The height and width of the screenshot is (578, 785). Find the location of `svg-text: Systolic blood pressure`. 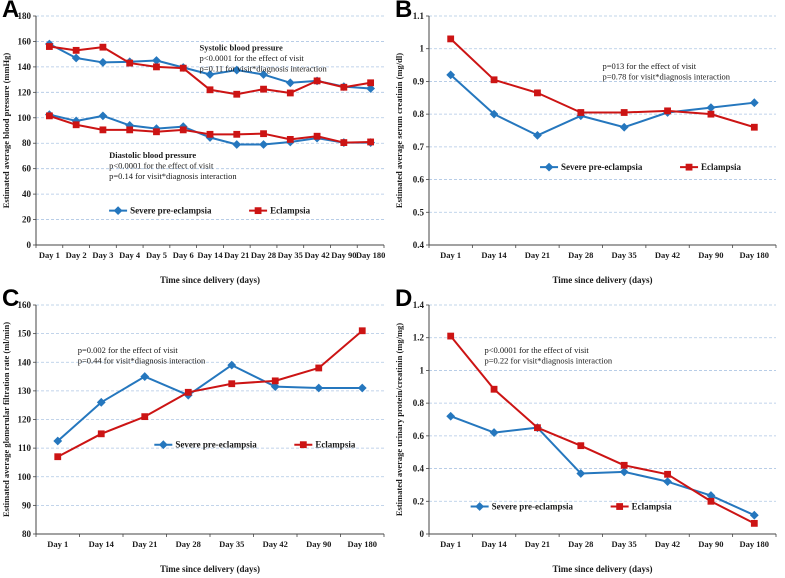

svg-text: Systolic blood pressure is located at coordinates (242, 47).